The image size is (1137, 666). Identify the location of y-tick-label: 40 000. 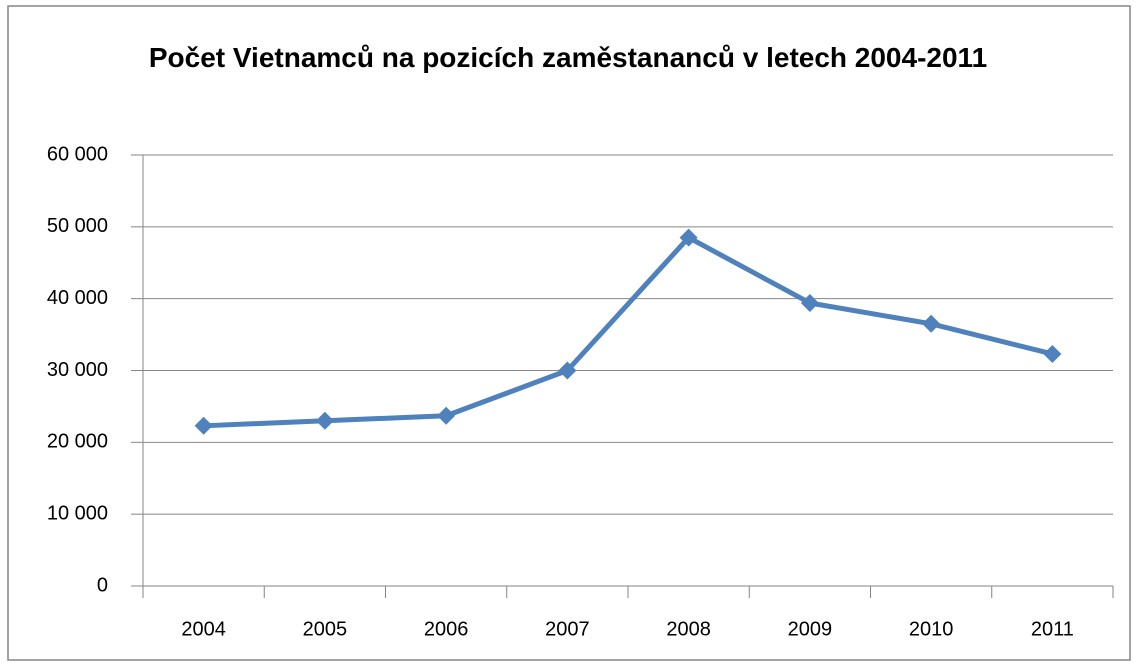
(77, 298).